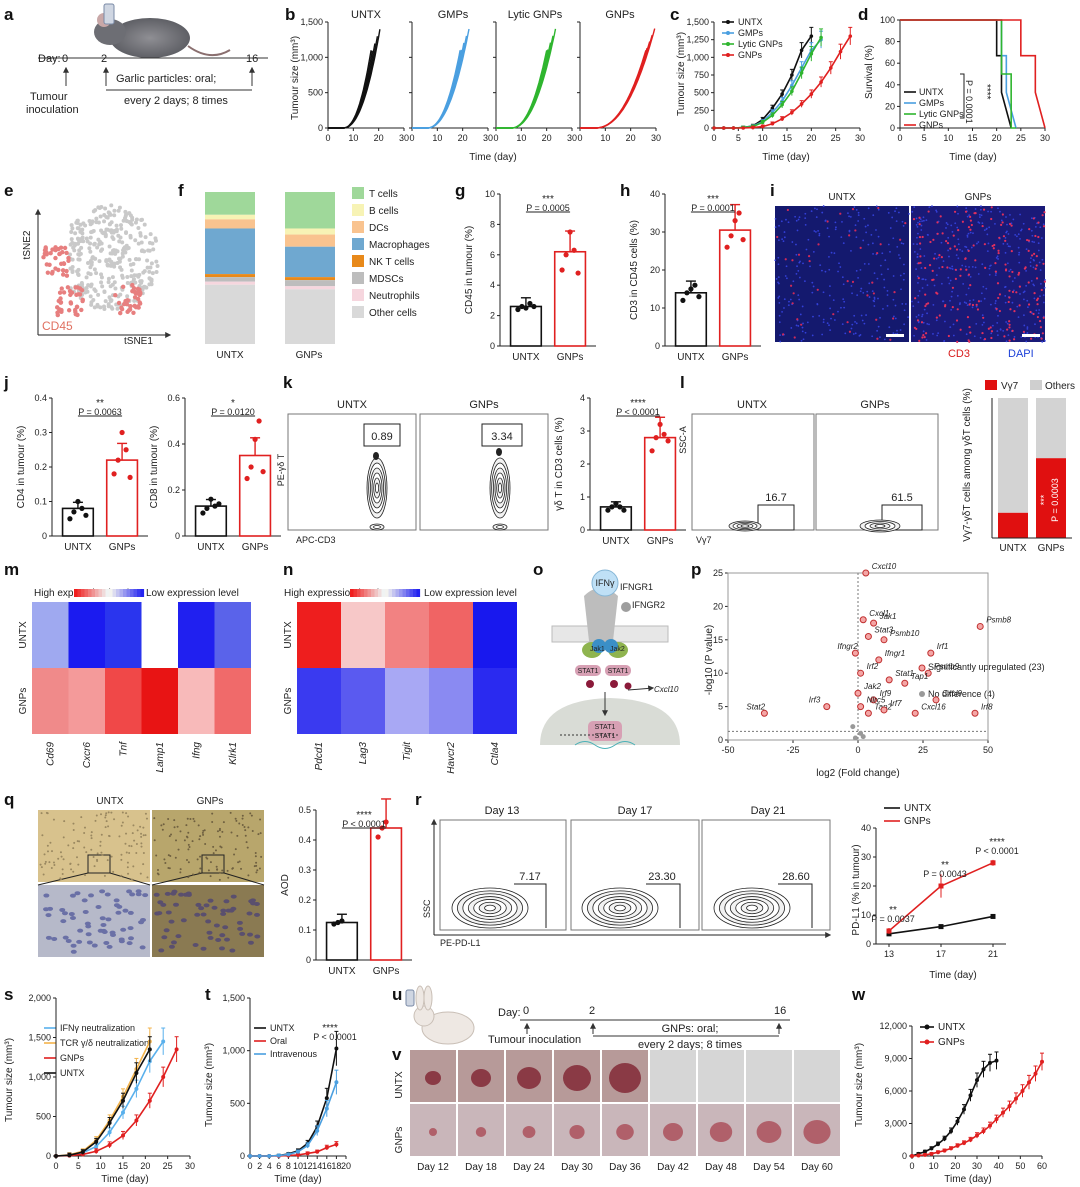 This screenshot has width=1080, height=1187. Describe the element at coordinates (943, 646) in the screenshot. I see `volcano-label: Irf1` at that location.